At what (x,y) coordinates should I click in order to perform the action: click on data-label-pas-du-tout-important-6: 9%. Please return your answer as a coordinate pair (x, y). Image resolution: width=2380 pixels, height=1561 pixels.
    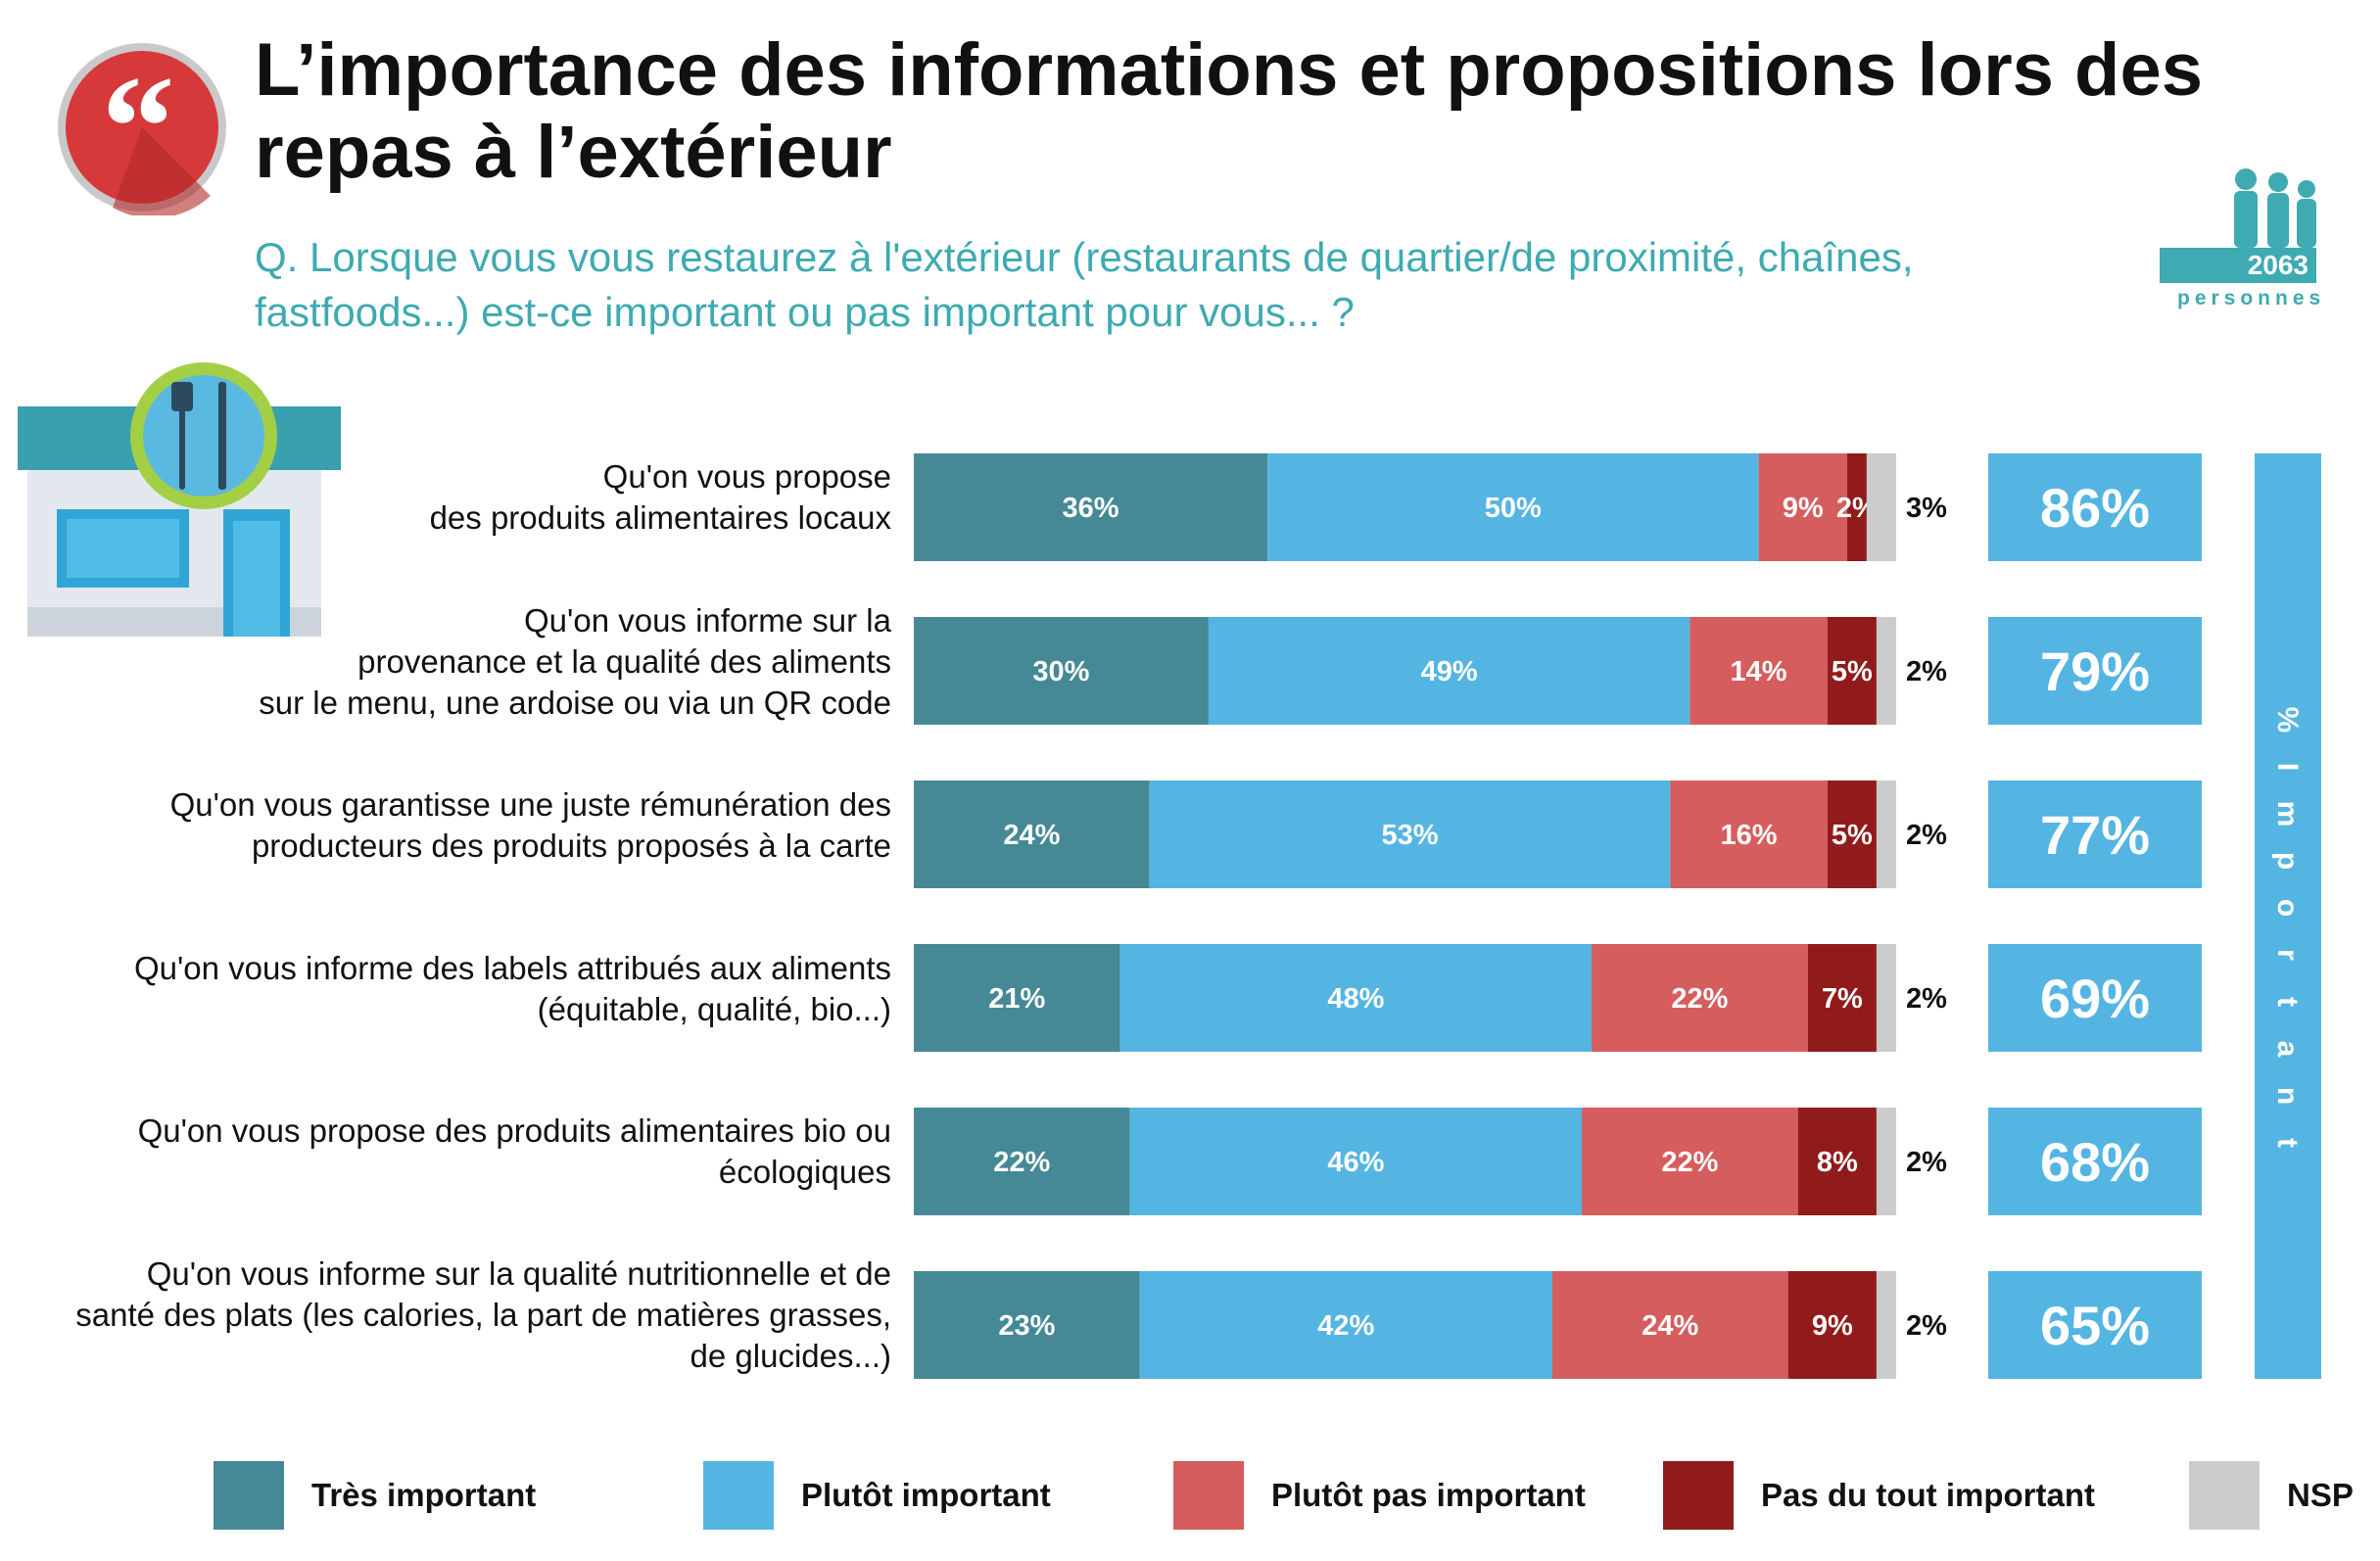
    Looking at the image, I should click on (1832, 1326).